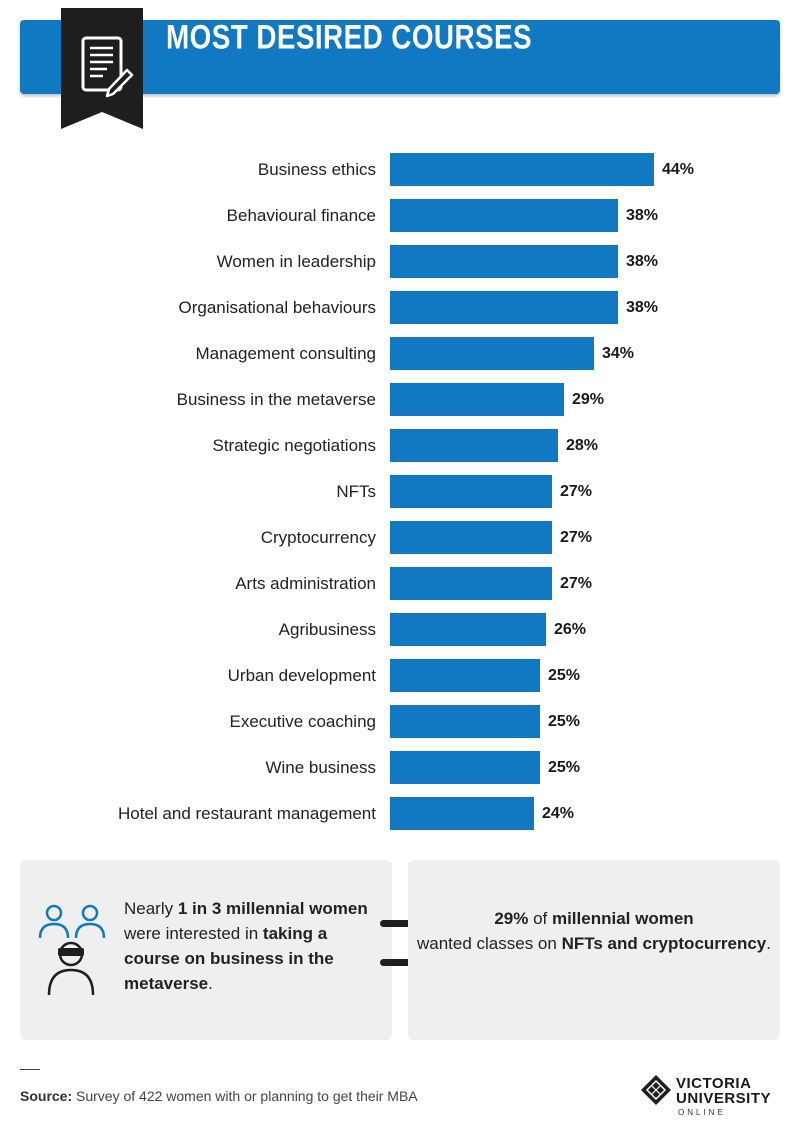 The image size is (800, 1131). I want to click on logo-subtitle: ONLINE, so click(702, 1112).